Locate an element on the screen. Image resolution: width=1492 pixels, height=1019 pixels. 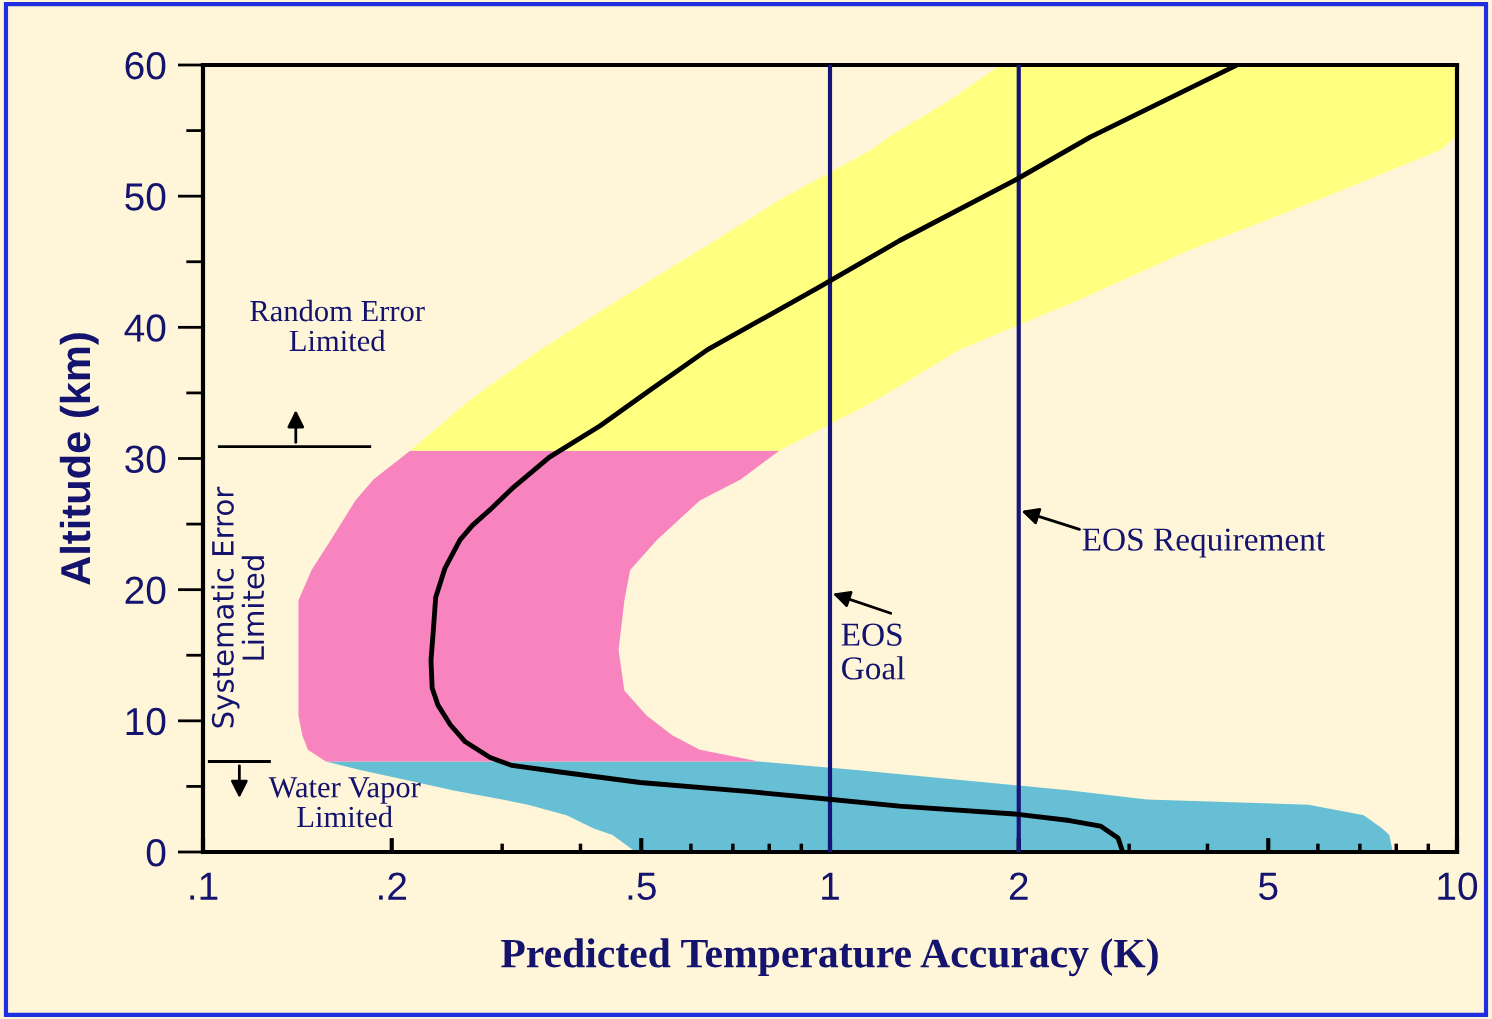
x-tick-label: 2 is located at coordinates (1018, 886).